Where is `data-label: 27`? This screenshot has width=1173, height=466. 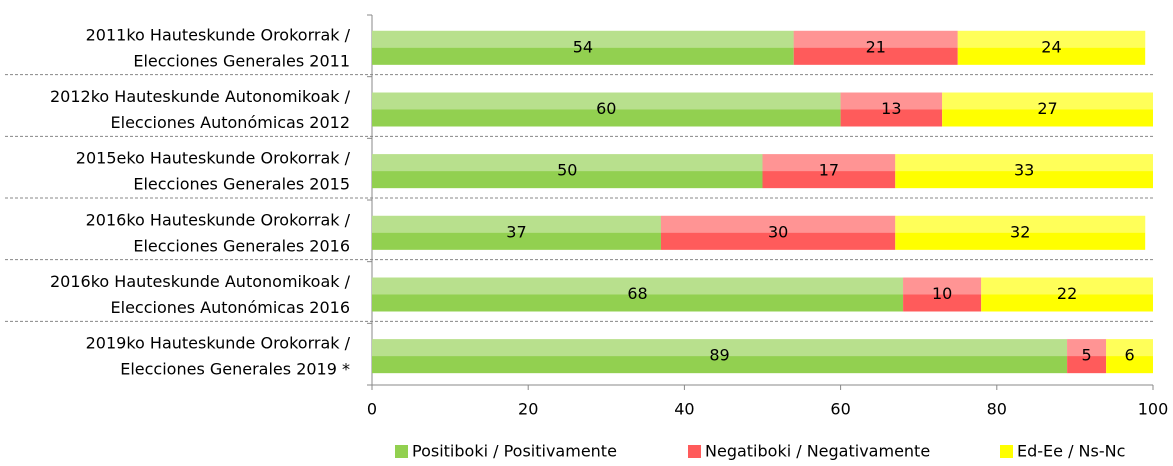 data-label: 27 is located at coordinates (1047, 108).